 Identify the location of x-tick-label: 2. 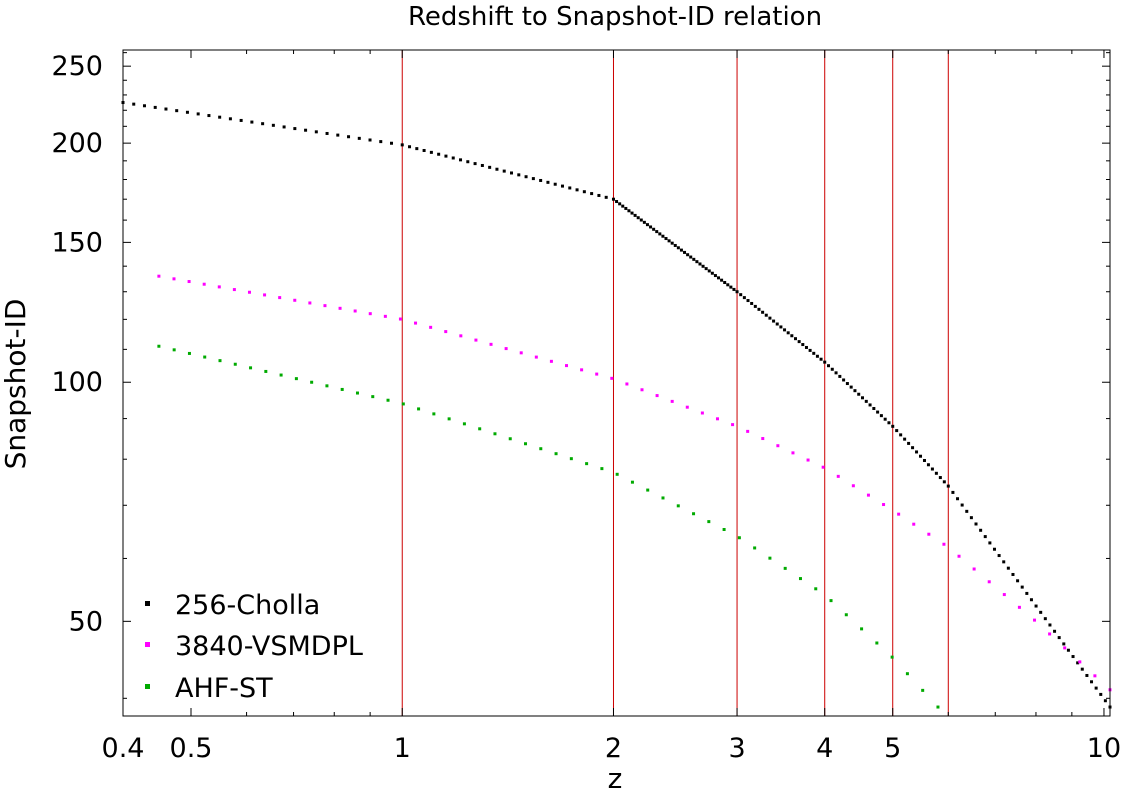
(613, 748).